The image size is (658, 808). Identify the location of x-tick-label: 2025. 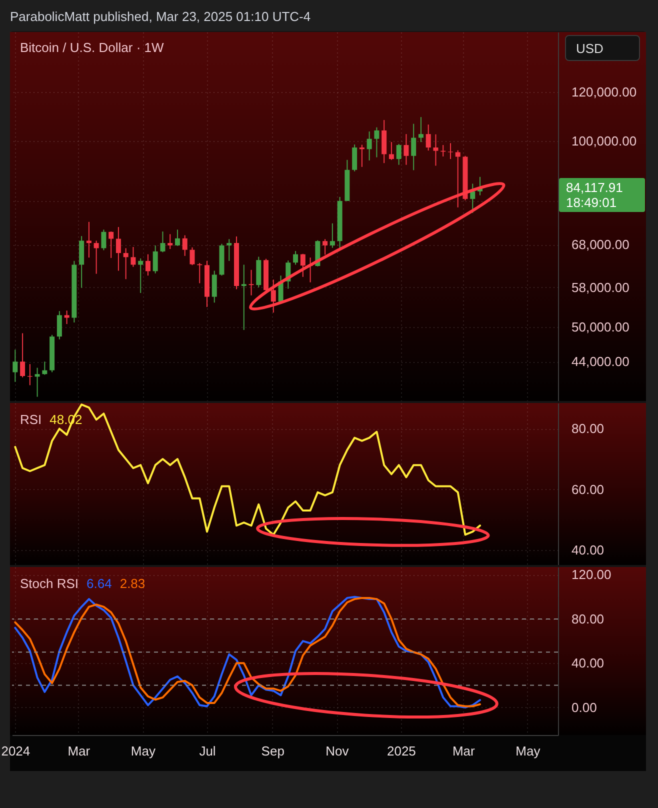
(401, 751).